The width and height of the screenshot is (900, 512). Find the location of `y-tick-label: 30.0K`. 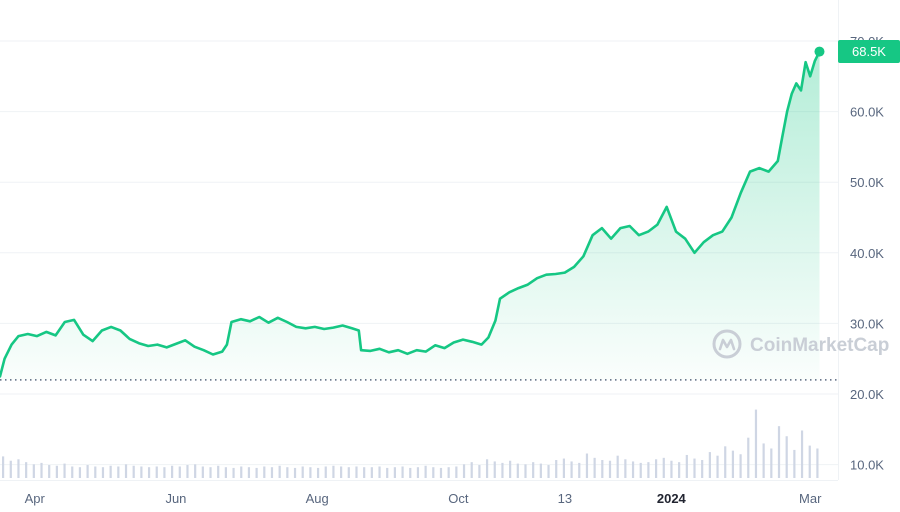

y-tick-label: 30.0K is located at coordinates (867, 323).